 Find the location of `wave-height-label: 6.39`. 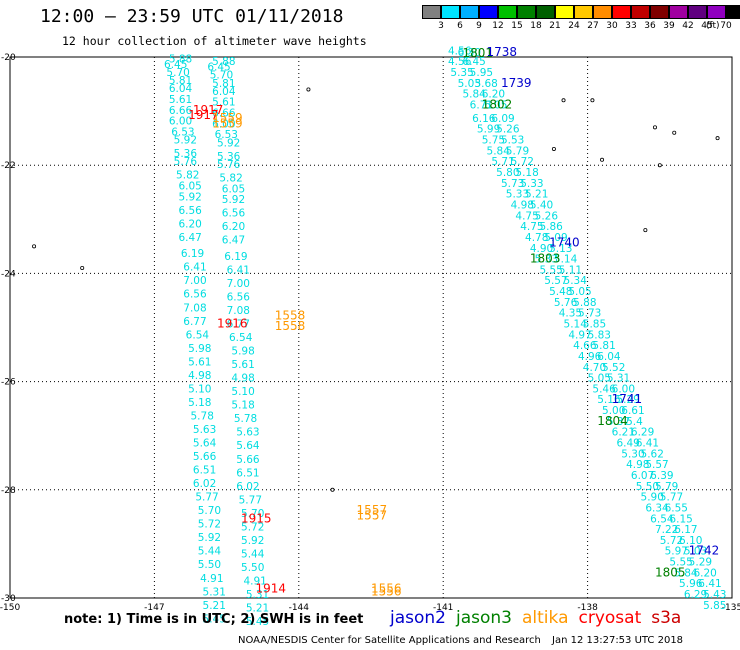

wave-height-label: 6.39 is located at coordinates (661, 476).